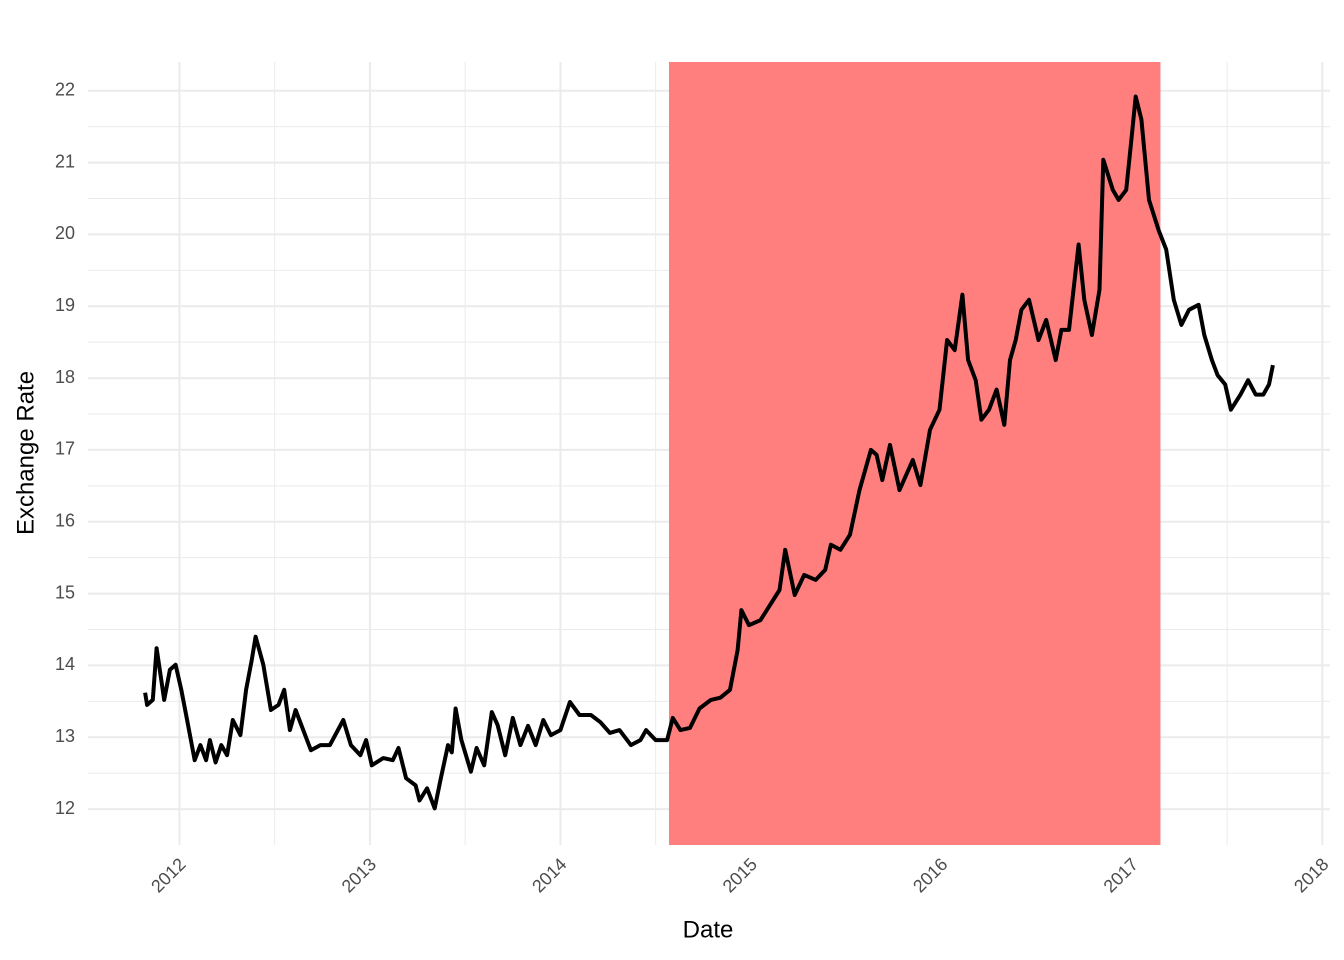 The image size is (1344, 960). What do you see at coordinates (65, 592) in the screenshot?
I see `y-tick-label: 15` at bounding box center [65, 592].